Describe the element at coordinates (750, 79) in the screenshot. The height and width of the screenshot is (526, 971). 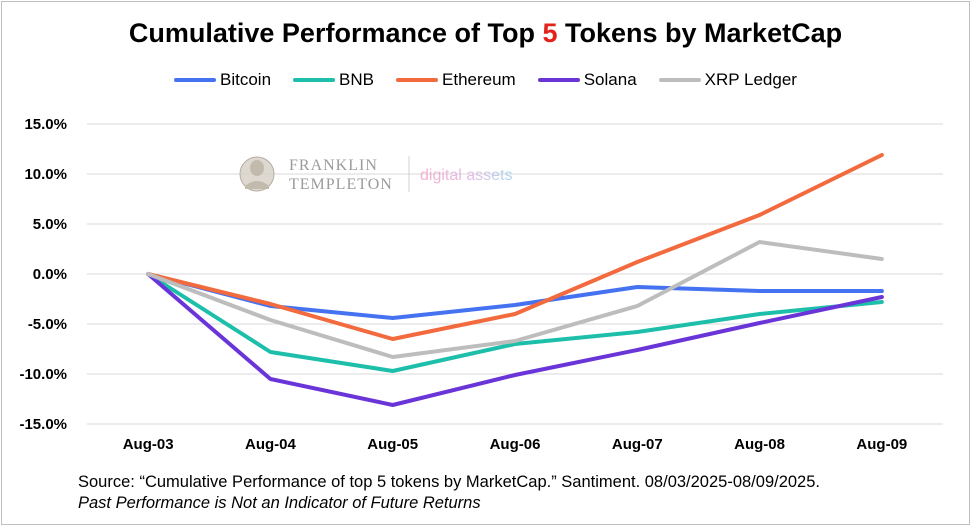
I see `legend-label: XRP Ledger` at that location.